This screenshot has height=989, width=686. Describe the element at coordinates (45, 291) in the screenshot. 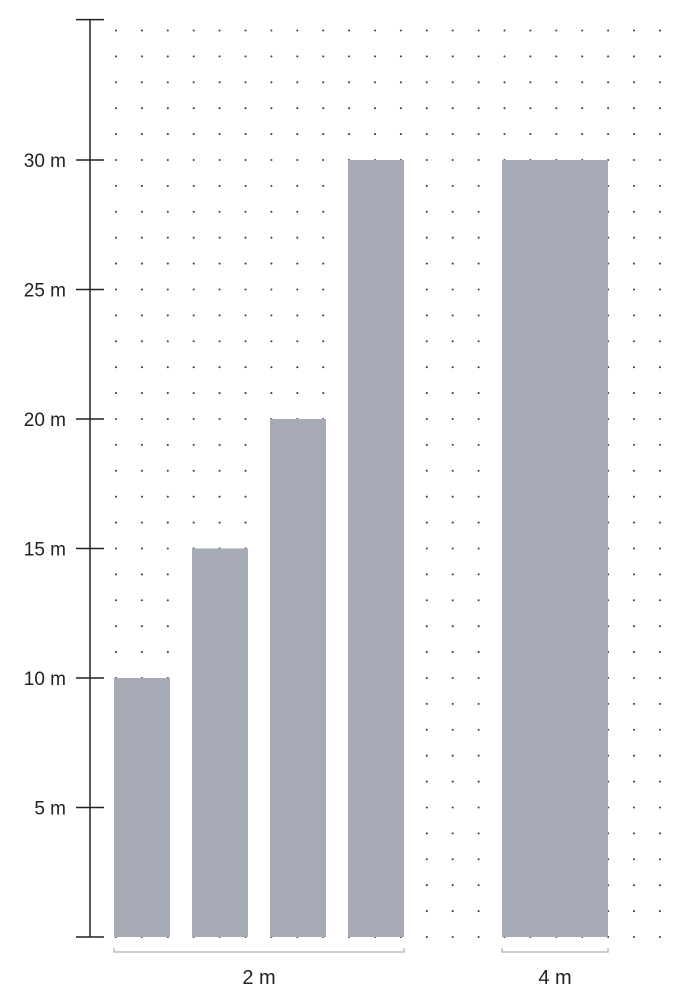

I see `y-tick-label: 25 m` at that location.